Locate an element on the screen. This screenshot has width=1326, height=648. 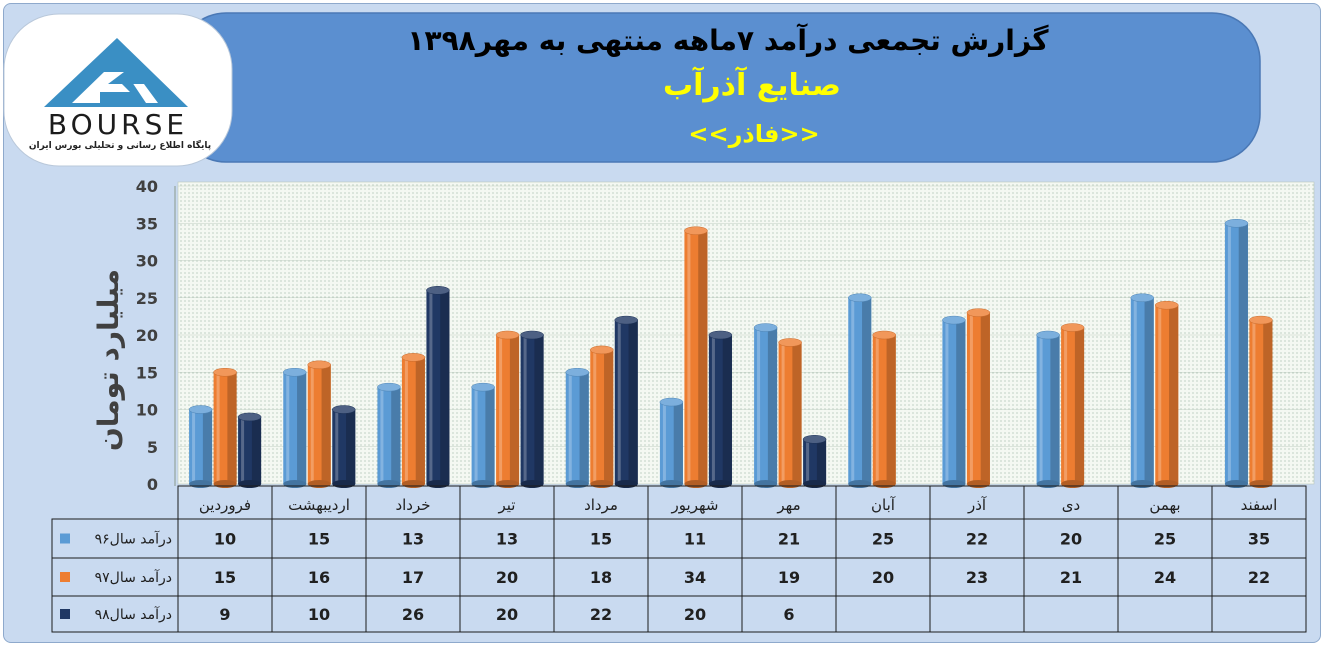
data-label: 9 is located at coordinates (224, 614).